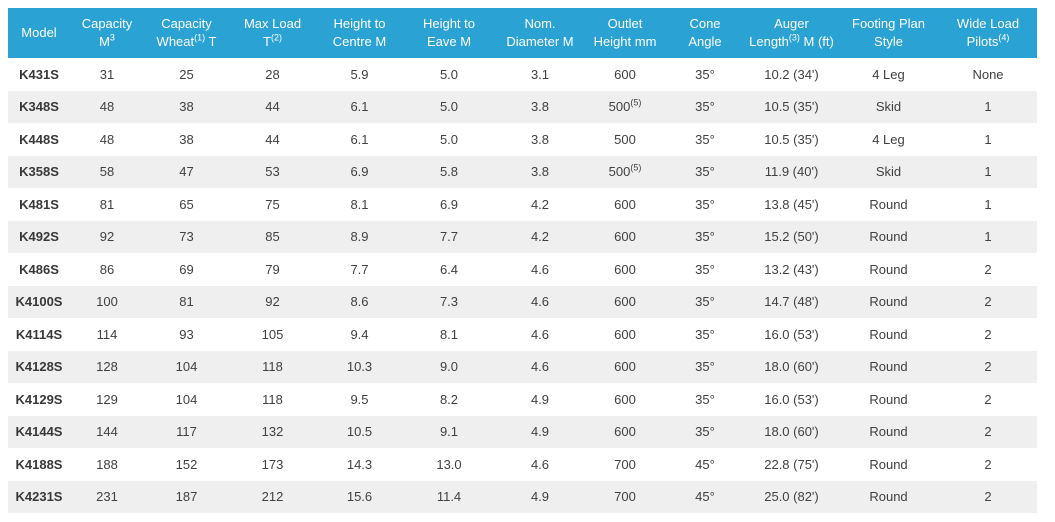 This screenshot has height=522, width=1055. Describe the element at coordinates (888, 33) in the screenshot. I see `column-header-footing-plan-style: Footing Plan Style` at that location.